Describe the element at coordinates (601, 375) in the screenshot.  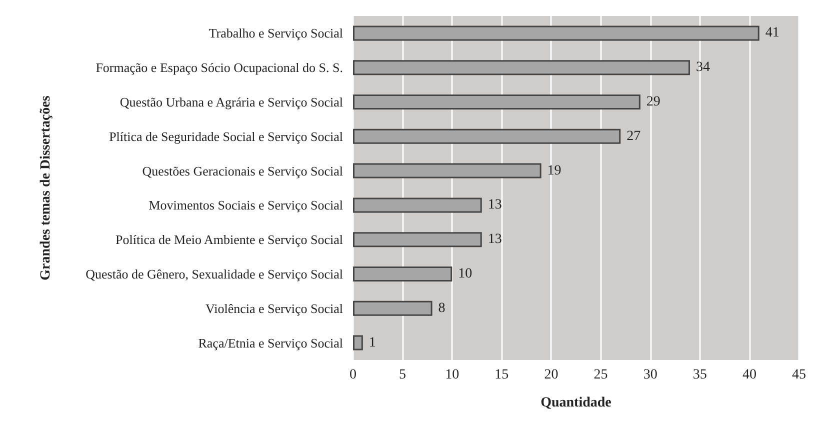
I see `x-tick-label: 25` at that location.